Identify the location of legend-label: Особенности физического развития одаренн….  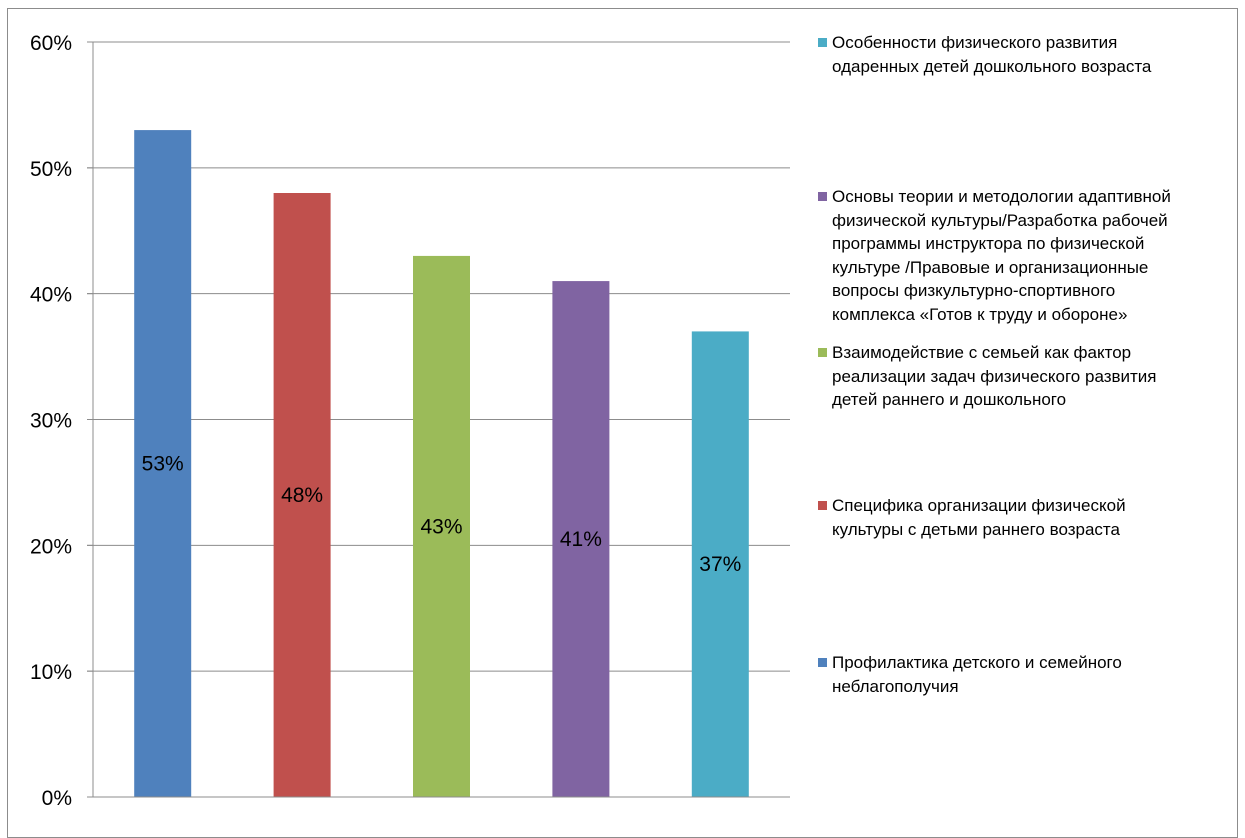
(992, 54).